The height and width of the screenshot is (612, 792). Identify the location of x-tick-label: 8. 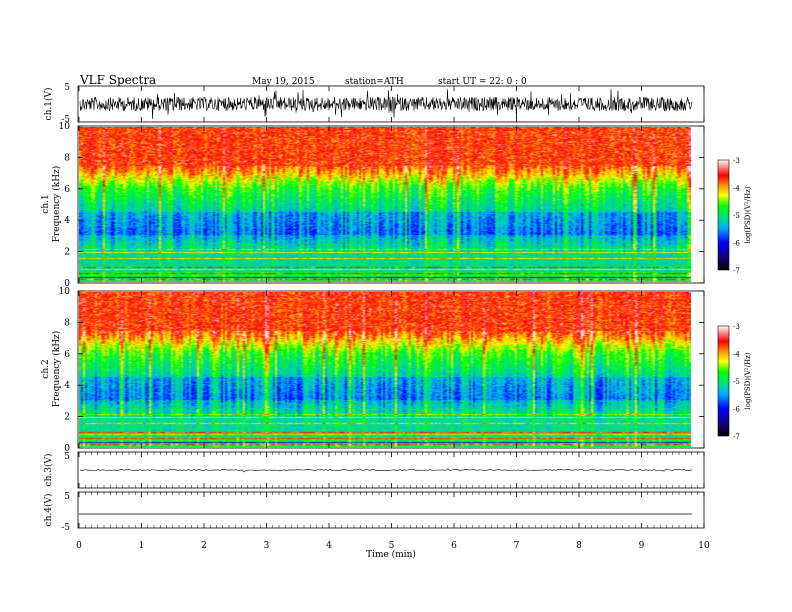
(579, 546).